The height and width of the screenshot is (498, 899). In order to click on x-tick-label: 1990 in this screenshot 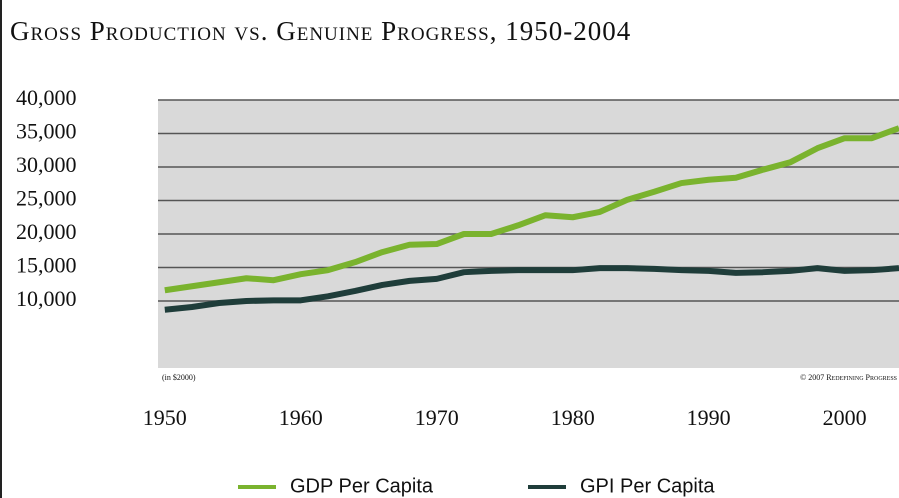, I will do `click(709, 417)`.